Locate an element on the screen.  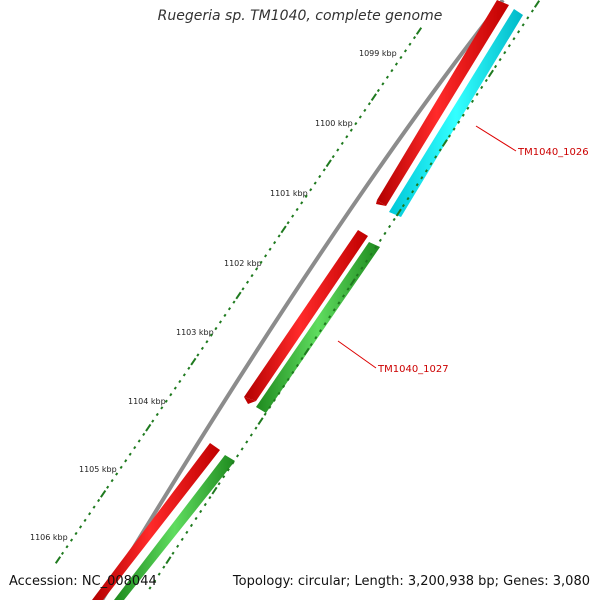
accession-label: Accession: NC_008044 is located at coordinates (83, 581).